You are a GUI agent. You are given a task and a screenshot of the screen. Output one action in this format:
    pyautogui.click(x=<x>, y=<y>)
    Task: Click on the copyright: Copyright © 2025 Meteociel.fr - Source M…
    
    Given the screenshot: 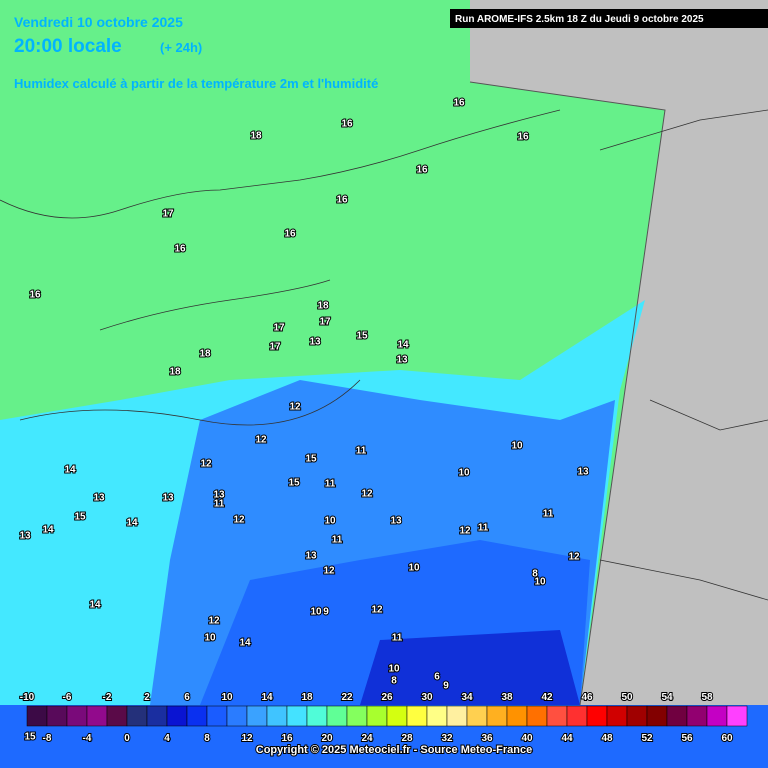 What is the action you would take?
    pyautogui.click(x=394, y=750)
    